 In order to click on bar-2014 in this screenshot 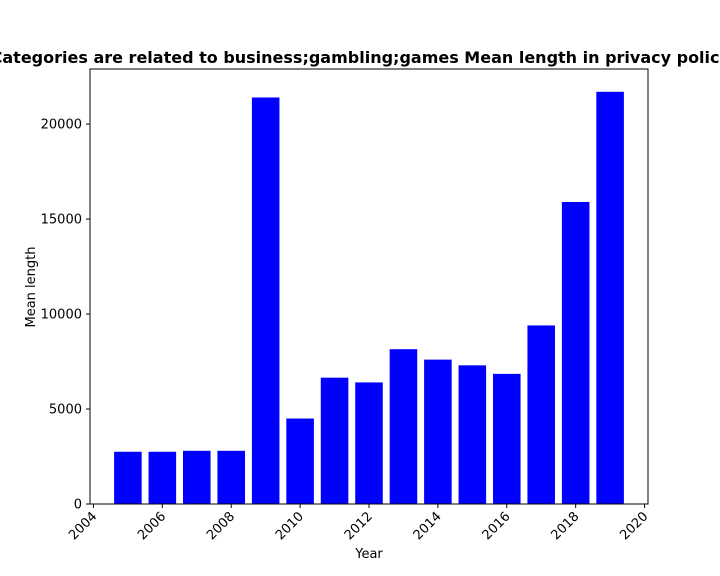, I will do `click(438, 431)`.